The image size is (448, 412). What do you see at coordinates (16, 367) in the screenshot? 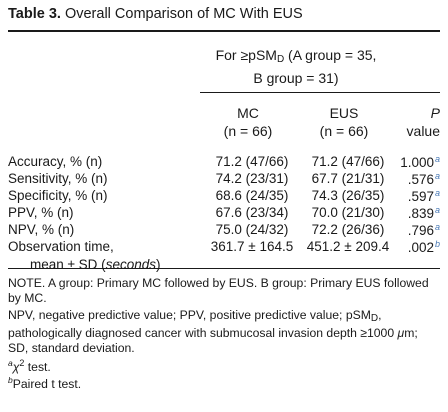
I see `footnote-a-chi: χ` at bounding box center [16, 367].